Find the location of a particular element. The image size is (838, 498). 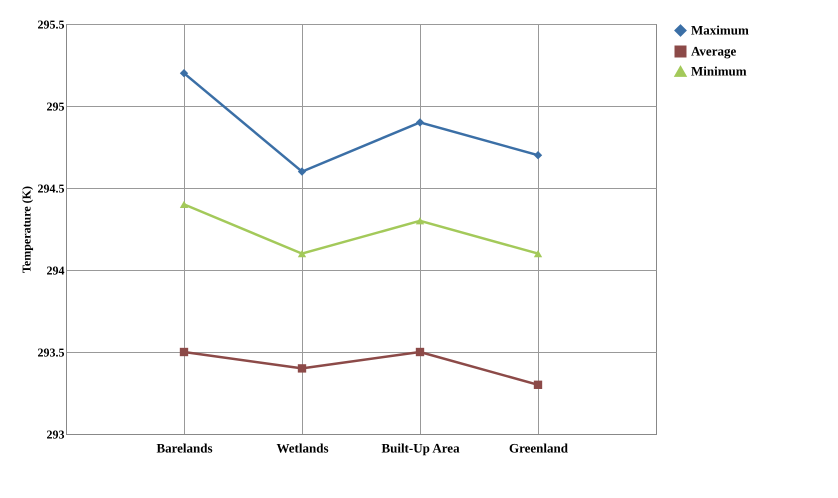

y-tick-label: 293.5 is located at coordinates (51, 353).